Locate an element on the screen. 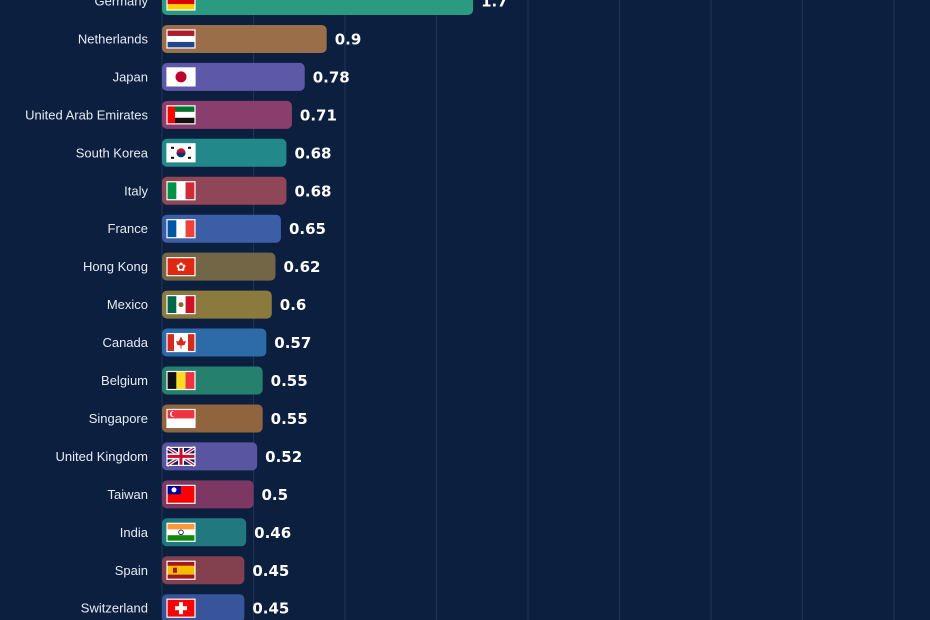  category-label: Switzerland is located at coordinates (114, 608).